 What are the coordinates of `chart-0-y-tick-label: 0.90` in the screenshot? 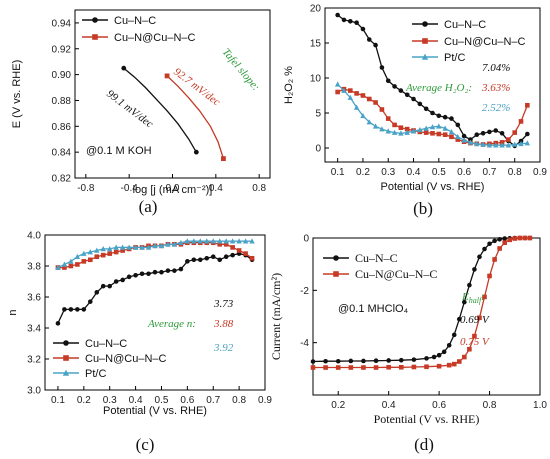 It's located at (62, 75).